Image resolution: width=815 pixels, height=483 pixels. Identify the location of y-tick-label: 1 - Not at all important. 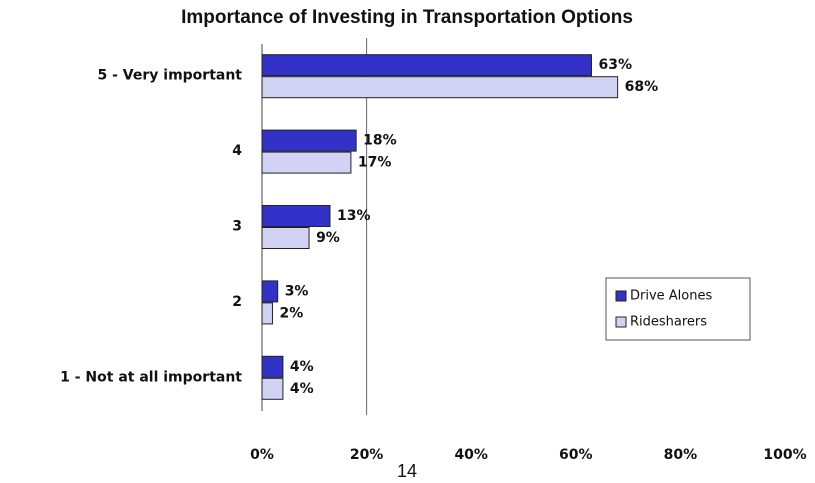
(151, 377).